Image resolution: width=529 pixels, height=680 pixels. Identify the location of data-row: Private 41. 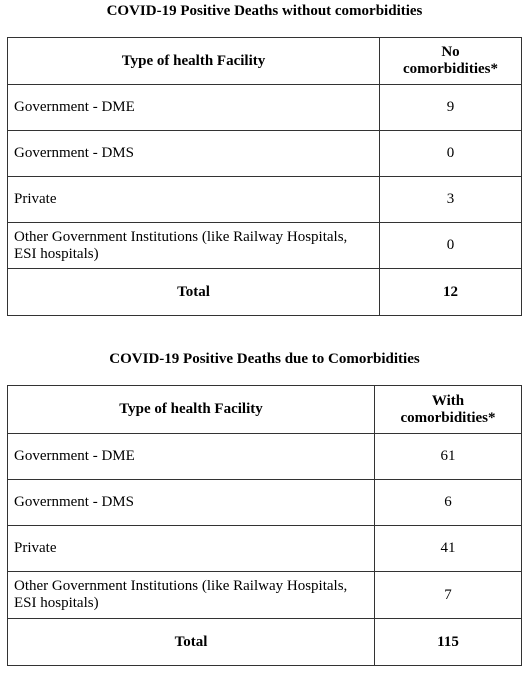
(264, 548).